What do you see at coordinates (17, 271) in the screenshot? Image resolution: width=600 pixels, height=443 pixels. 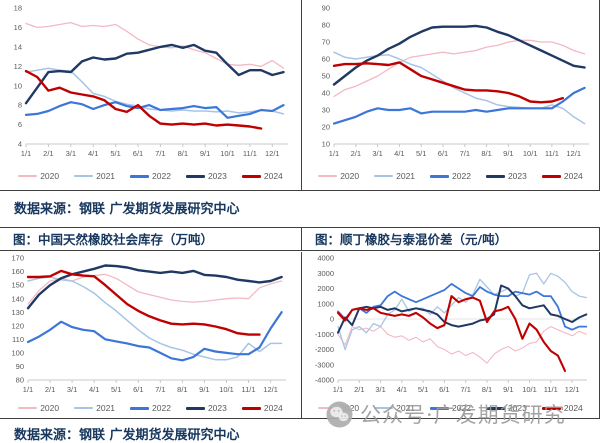 I see `svg-text: 160` at bounding box center [17, 271].